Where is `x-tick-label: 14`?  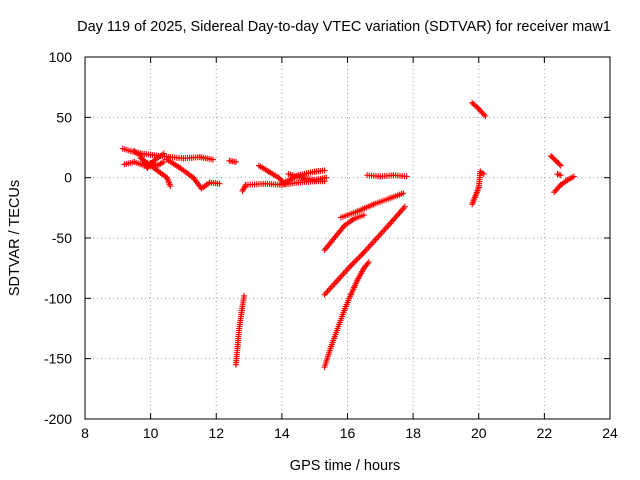
x-tick-label: 14 is located at coordinates (282, 433).